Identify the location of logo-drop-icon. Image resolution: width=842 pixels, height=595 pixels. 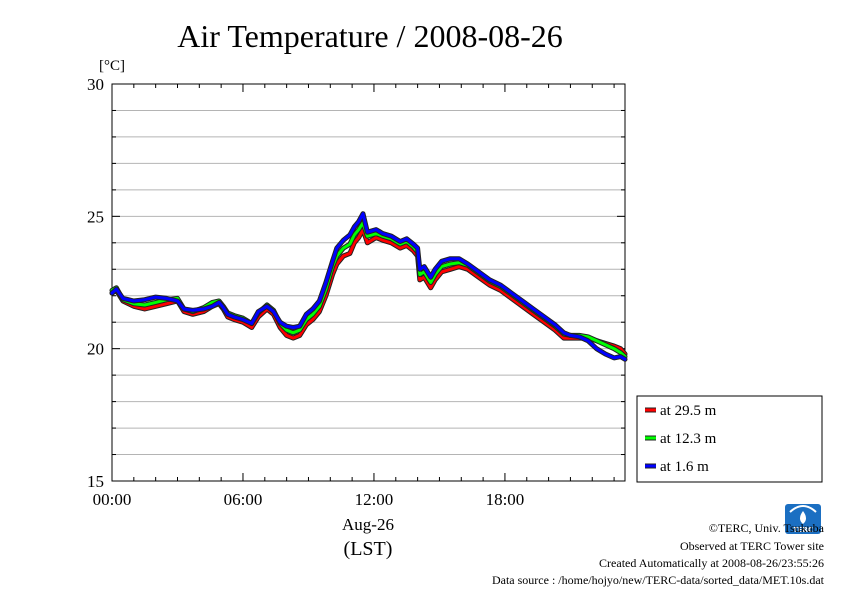
(803, 517).